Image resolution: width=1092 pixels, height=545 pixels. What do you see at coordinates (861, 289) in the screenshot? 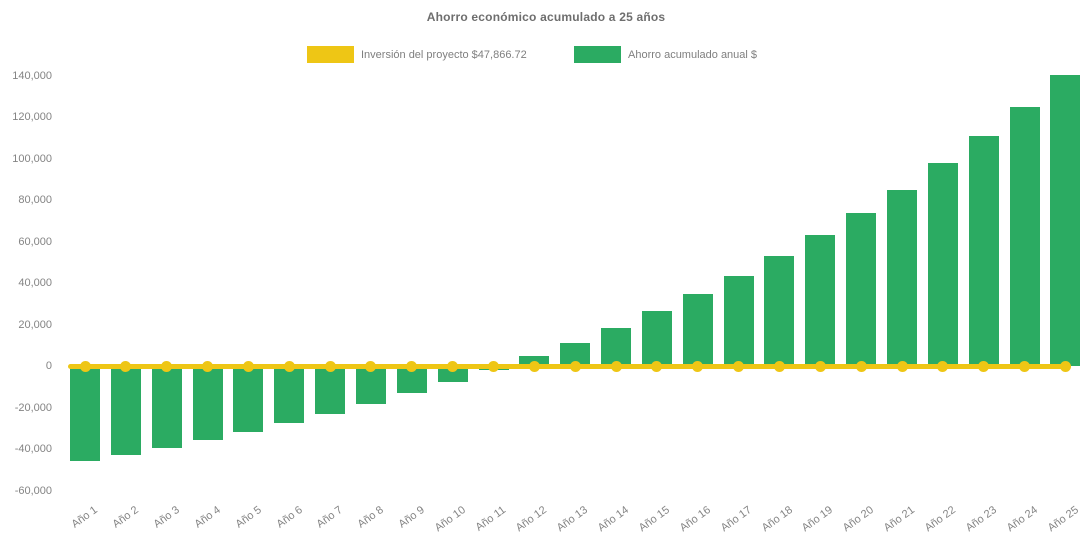
I see `bar-año-20` at bounding box center [861, 289].